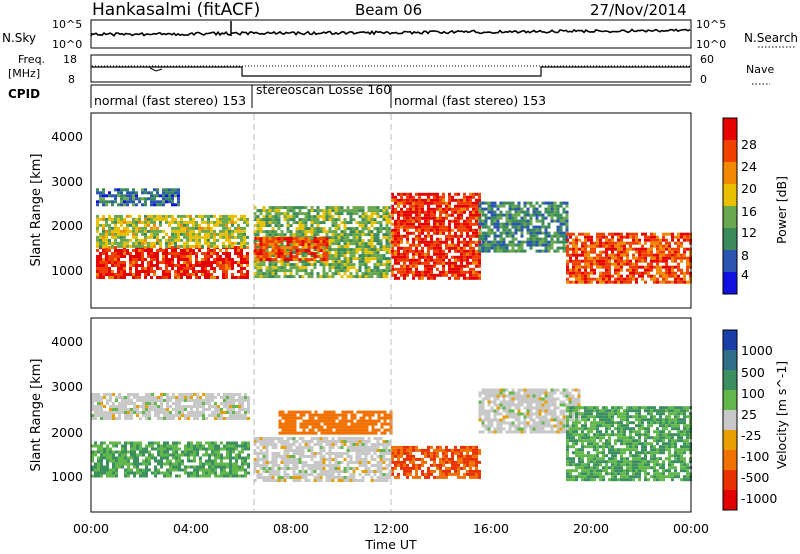  Describe the element at coordinates (760, 69) in the screenshot. I see `nave-label: Nave` at that location.